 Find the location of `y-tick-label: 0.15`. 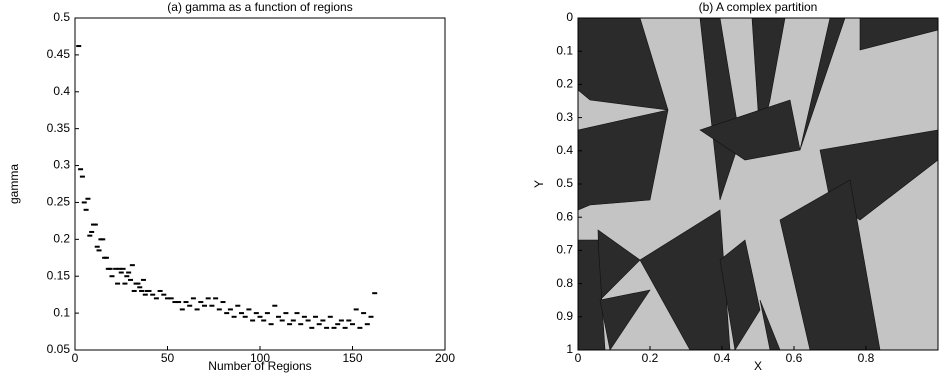

y-tick-label: 0.15 is located at coordinates (59, 275).